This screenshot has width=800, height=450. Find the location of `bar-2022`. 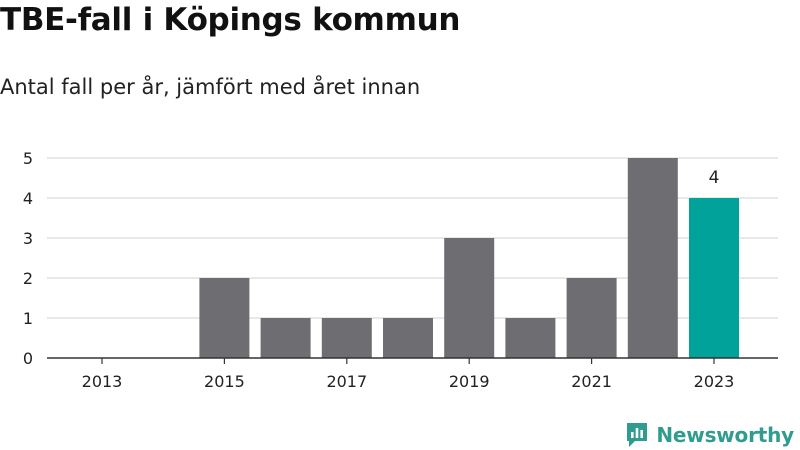

bar-2022 is located at coordinates (652, 258).